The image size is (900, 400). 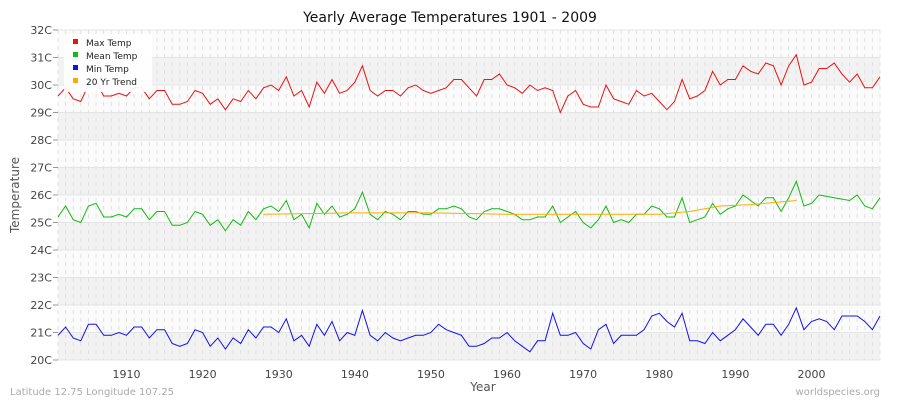 I want to click on x-tick-label: 1950, so click(x=431, y=374).